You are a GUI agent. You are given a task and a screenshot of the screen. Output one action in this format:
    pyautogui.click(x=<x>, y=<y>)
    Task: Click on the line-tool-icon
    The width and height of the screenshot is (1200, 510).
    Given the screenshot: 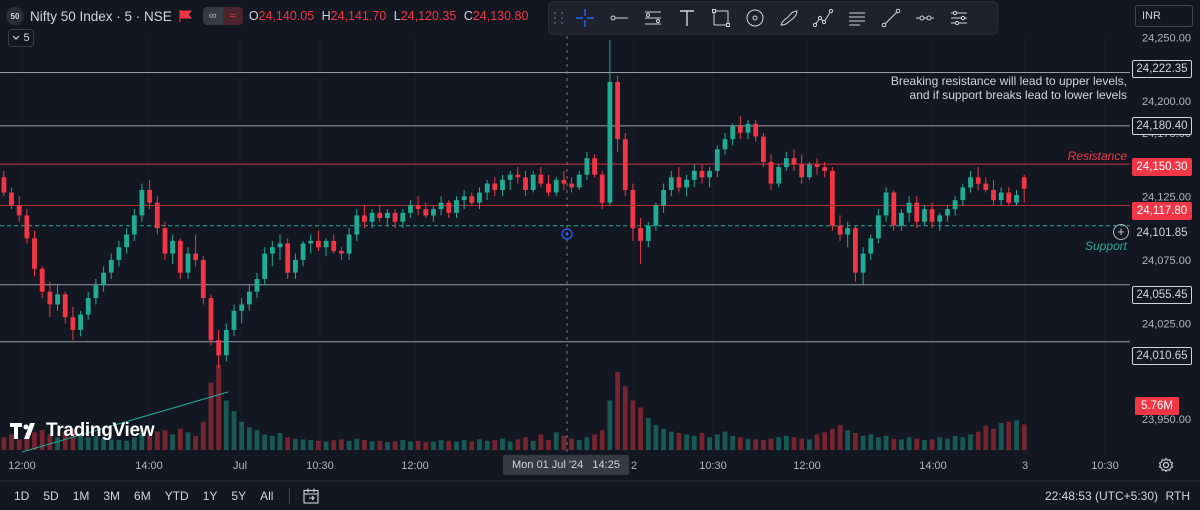 What is the action you would take?
    pyautogui.click(x=891, y=18)
    